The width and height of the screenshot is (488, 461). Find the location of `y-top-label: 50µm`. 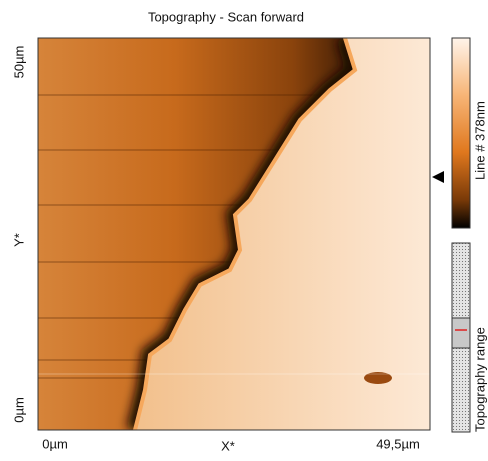

y-top-label: 50µm is located at coordinates (18, 62).